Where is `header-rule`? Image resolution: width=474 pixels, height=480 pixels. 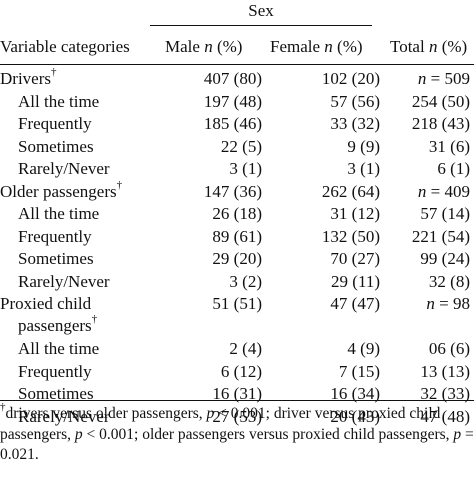
header-rule is located at coordinates (237, 64).